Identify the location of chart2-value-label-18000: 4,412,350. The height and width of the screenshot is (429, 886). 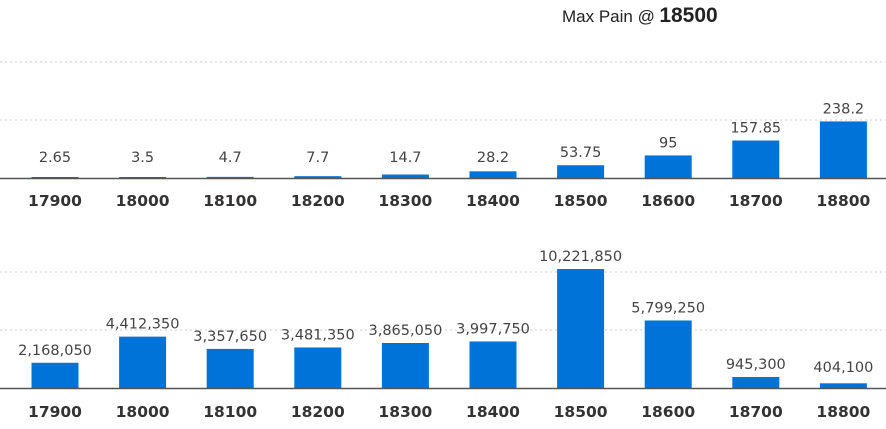
(143, 325).